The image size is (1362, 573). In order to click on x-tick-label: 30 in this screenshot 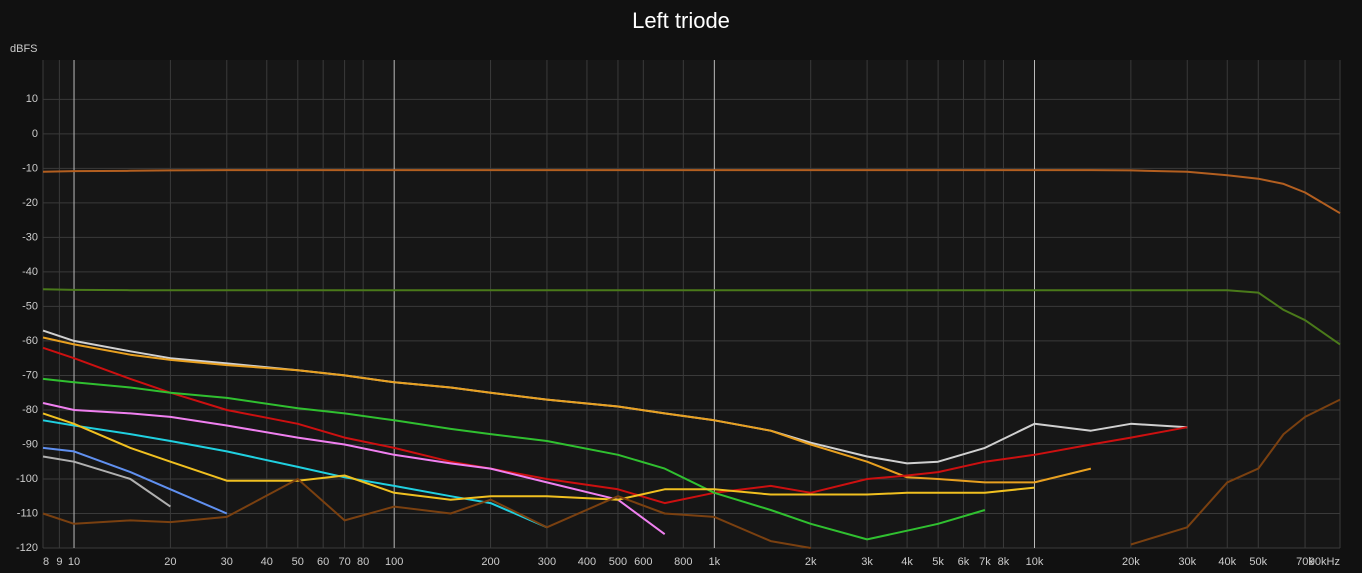, I will do `click(227, 562)`.